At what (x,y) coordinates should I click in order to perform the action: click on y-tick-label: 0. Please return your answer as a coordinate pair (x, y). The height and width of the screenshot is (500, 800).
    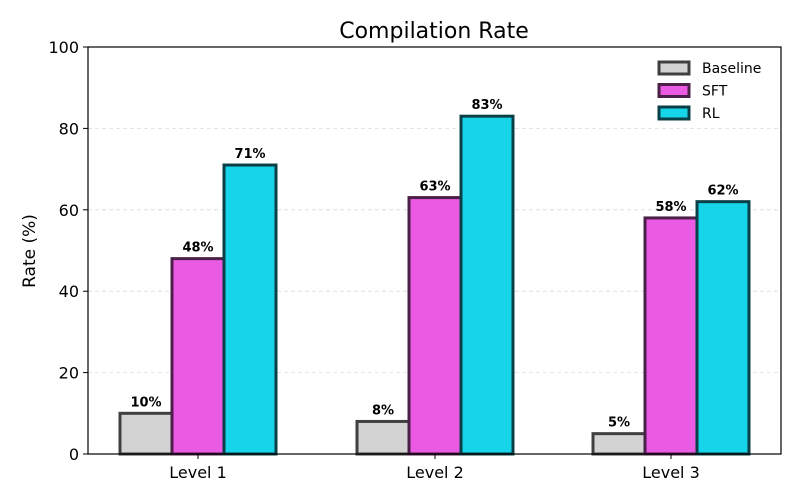
    Looking at the image, I should click on (74, 454).